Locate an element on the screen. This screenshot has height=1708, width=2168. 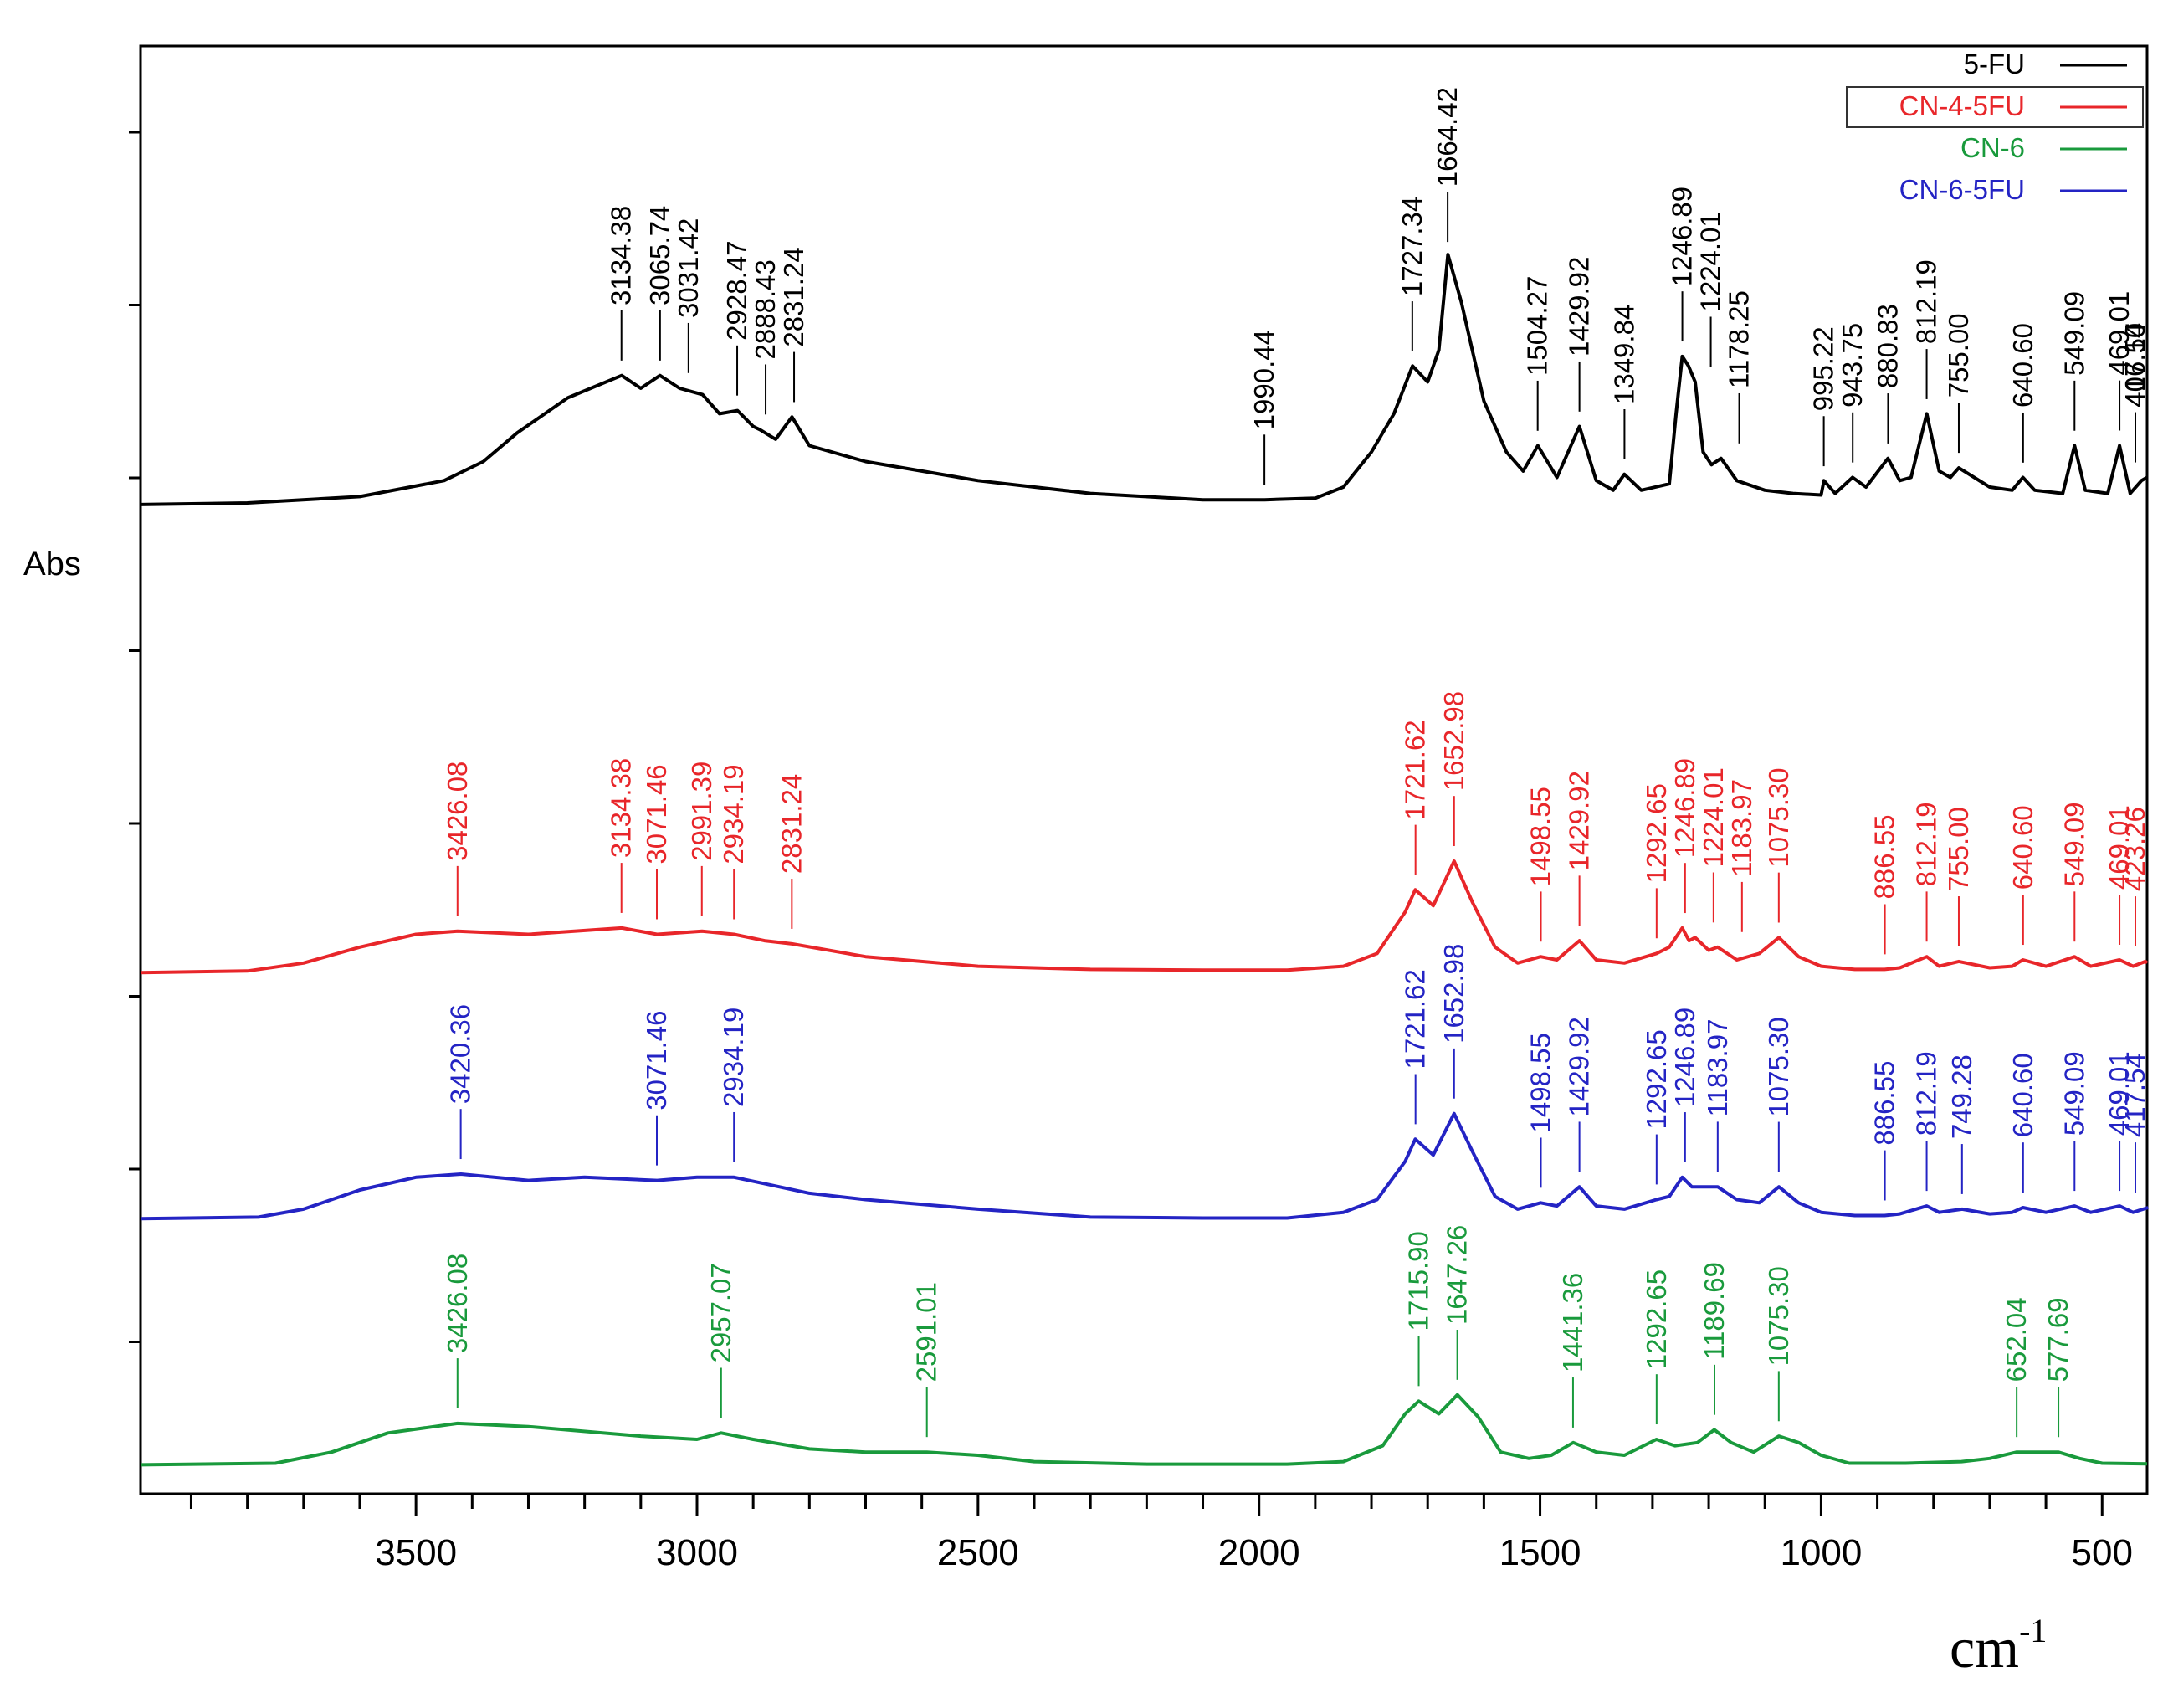
spectrum-cn-6-5fu is located at coordinates (1144, 1166).